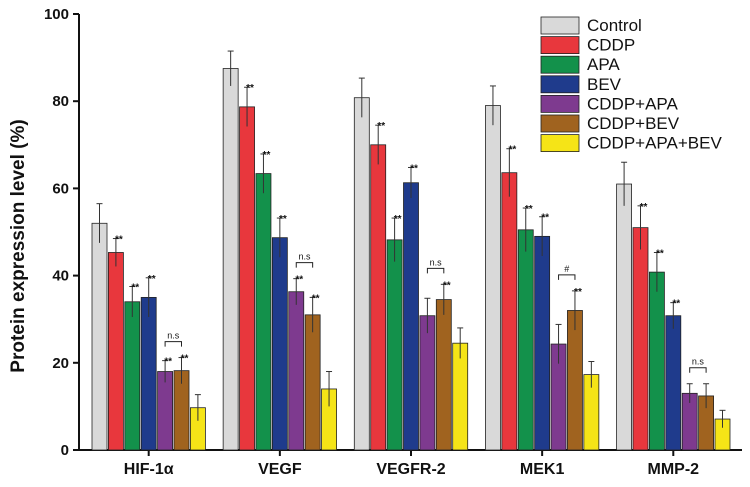 The image size is (750, 487). Describe the element at coordinates (633, 123) in the screenshot. I see `legend-label: CDDP+BEV` at that location.